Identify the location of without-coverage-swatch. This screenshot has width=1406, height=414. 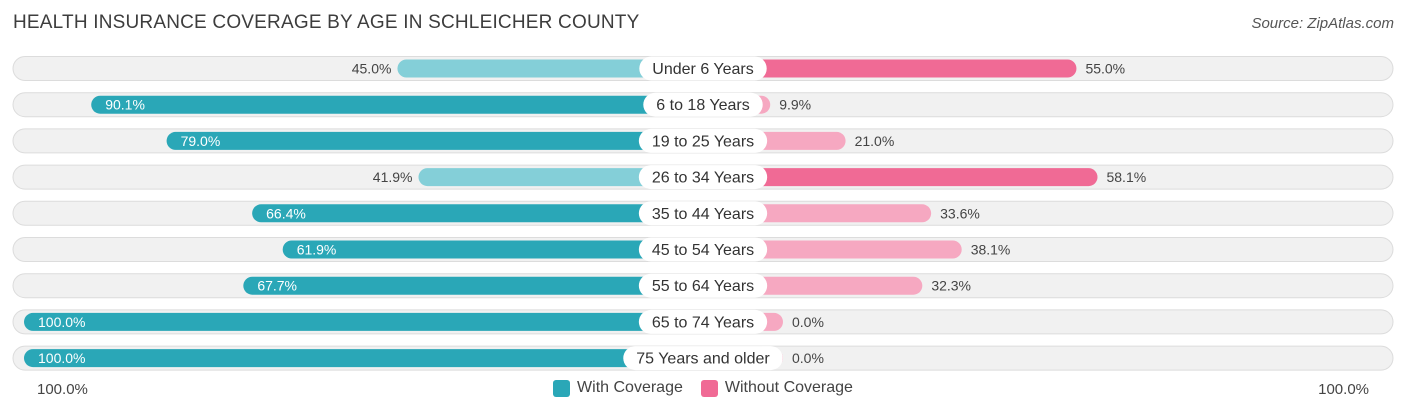
(709, 388).